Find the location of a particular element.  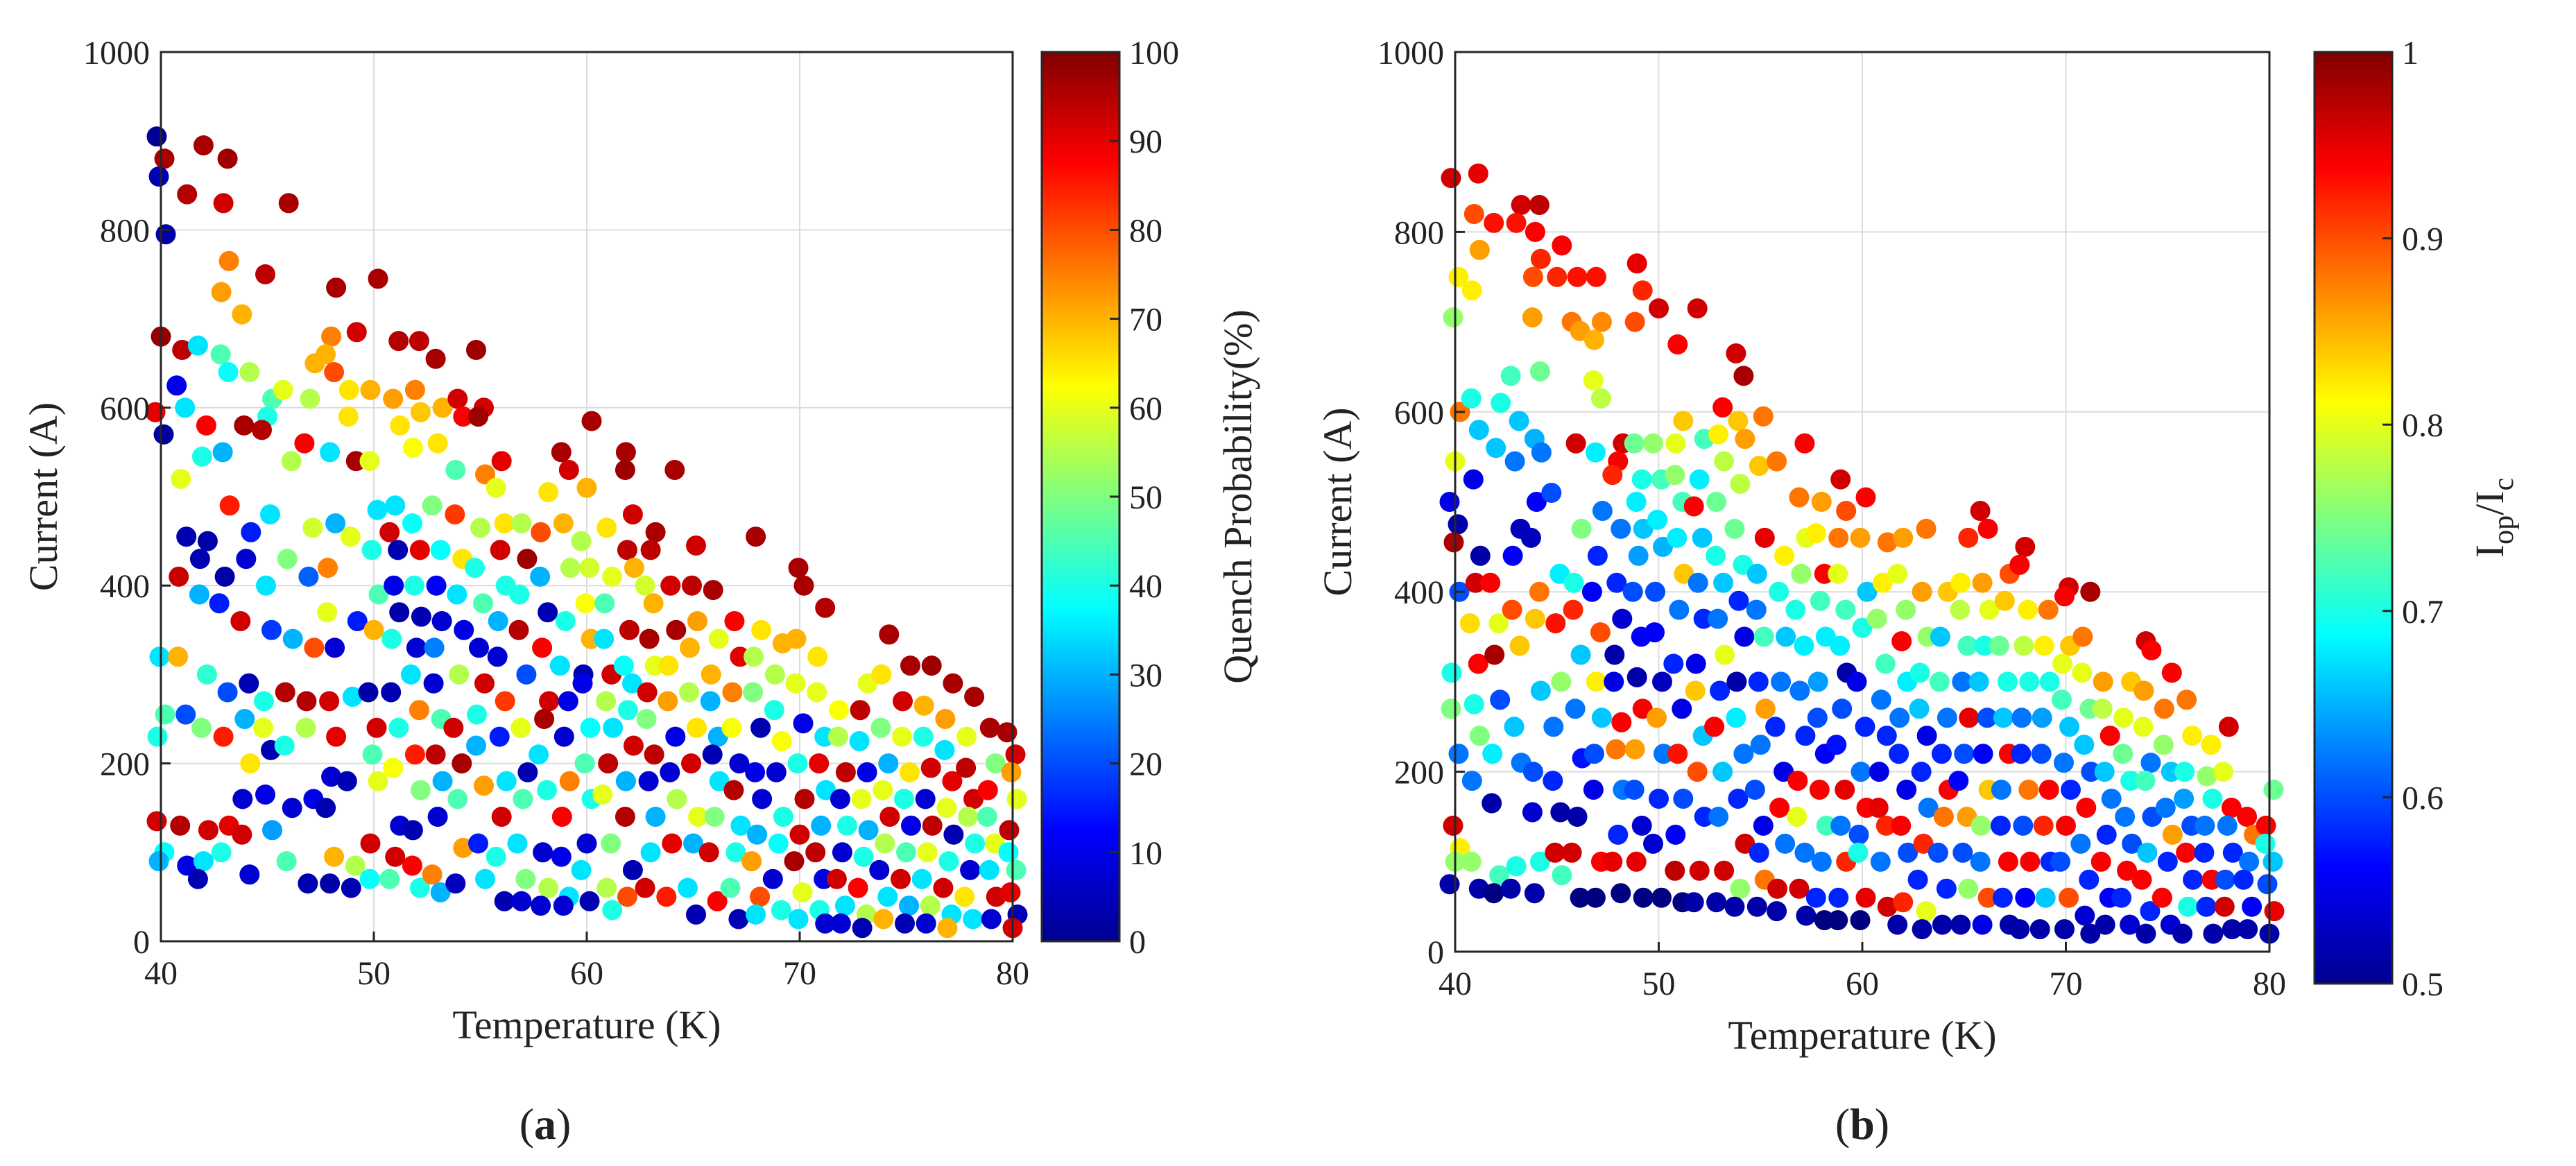

y-tick-label: 0 is located at coordinates (141, 942).